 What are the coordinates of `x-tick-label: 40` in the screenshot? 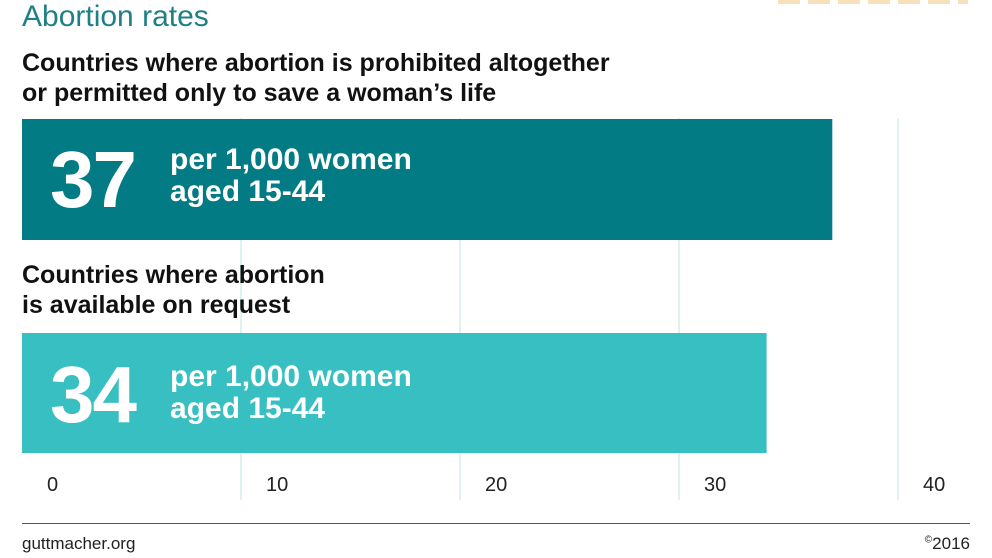 It's located at (934, 485).